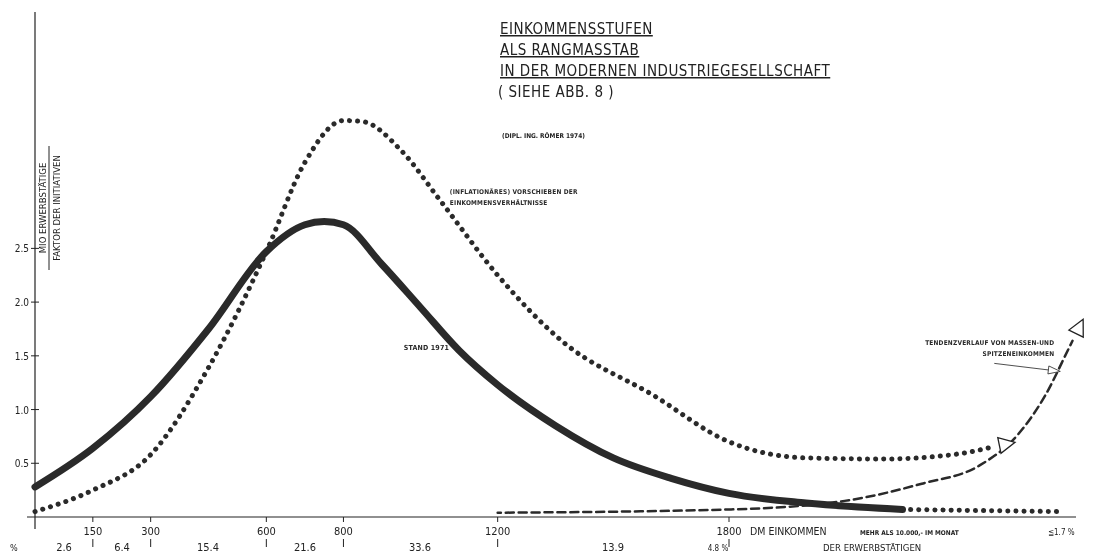 The width and height of the screenshot is (1099, 560). Describe the element at coordinates (93, 531) in the screenshot. I see `x-tick-label: 150` at that location.